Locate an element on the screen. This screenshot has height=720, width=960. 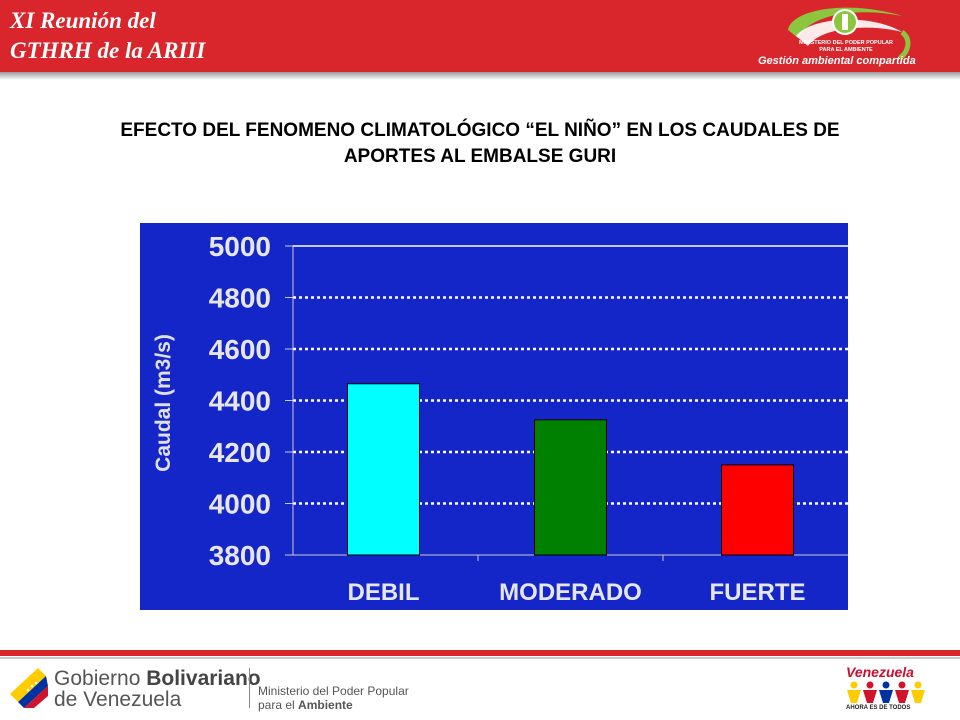
header-shadow is located at coordinates (480, 76).